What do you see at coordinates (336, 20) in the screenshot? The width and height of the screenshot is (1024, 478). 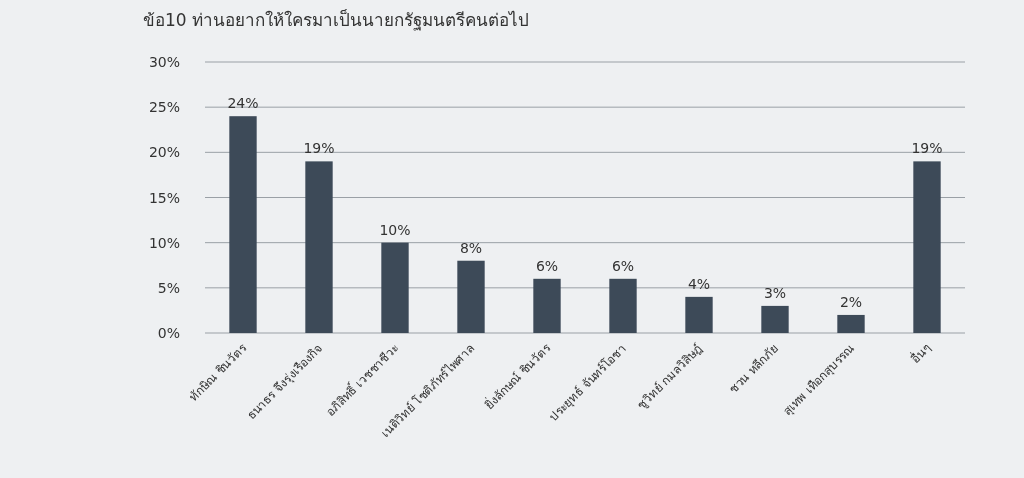 I see `chart-title: ข้อ10 ท่านอยากให้ใครมาเป็นนายกรัฐมนตรีคนต่อไป` at bounding box center [336, 20].